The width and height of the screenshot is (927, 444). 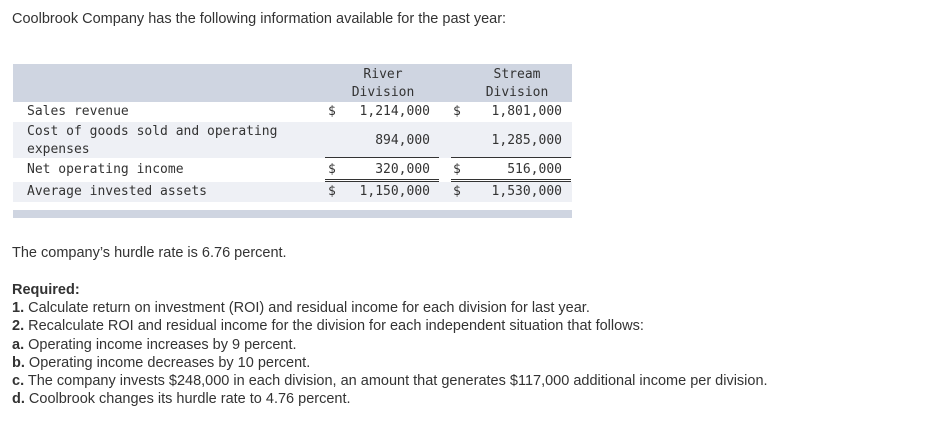 I want to click on item-text: Operating income increases by 9 percent., so click(x=160, y=344).